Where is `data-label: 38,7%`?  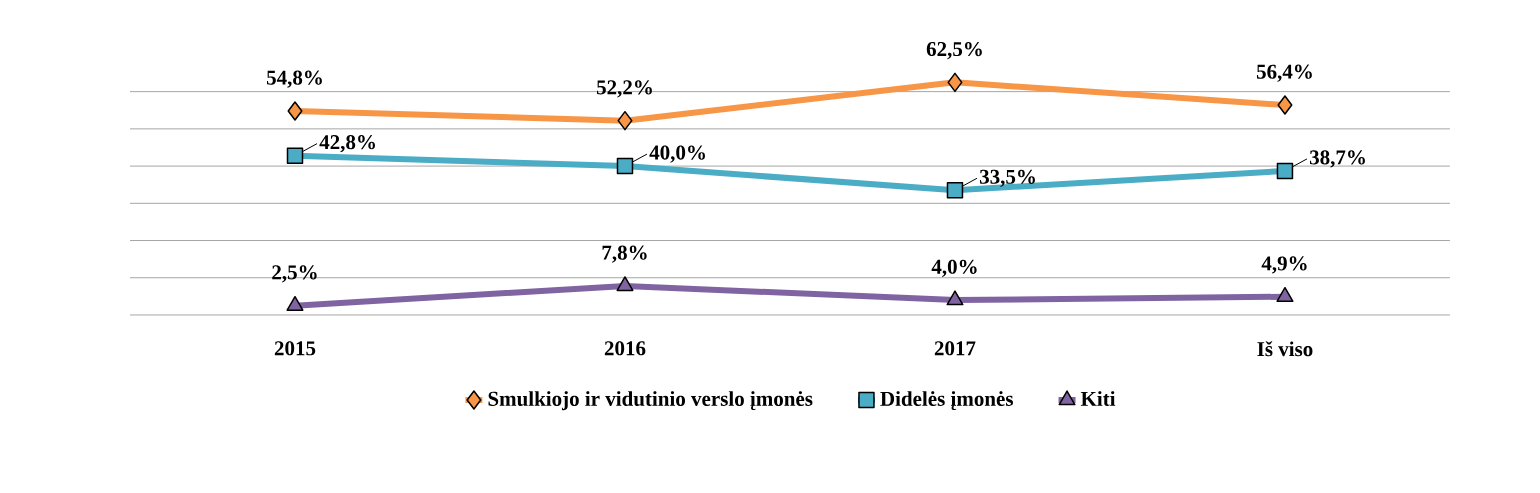
data-label: 38,7% is located at coordinates (1337, 159).